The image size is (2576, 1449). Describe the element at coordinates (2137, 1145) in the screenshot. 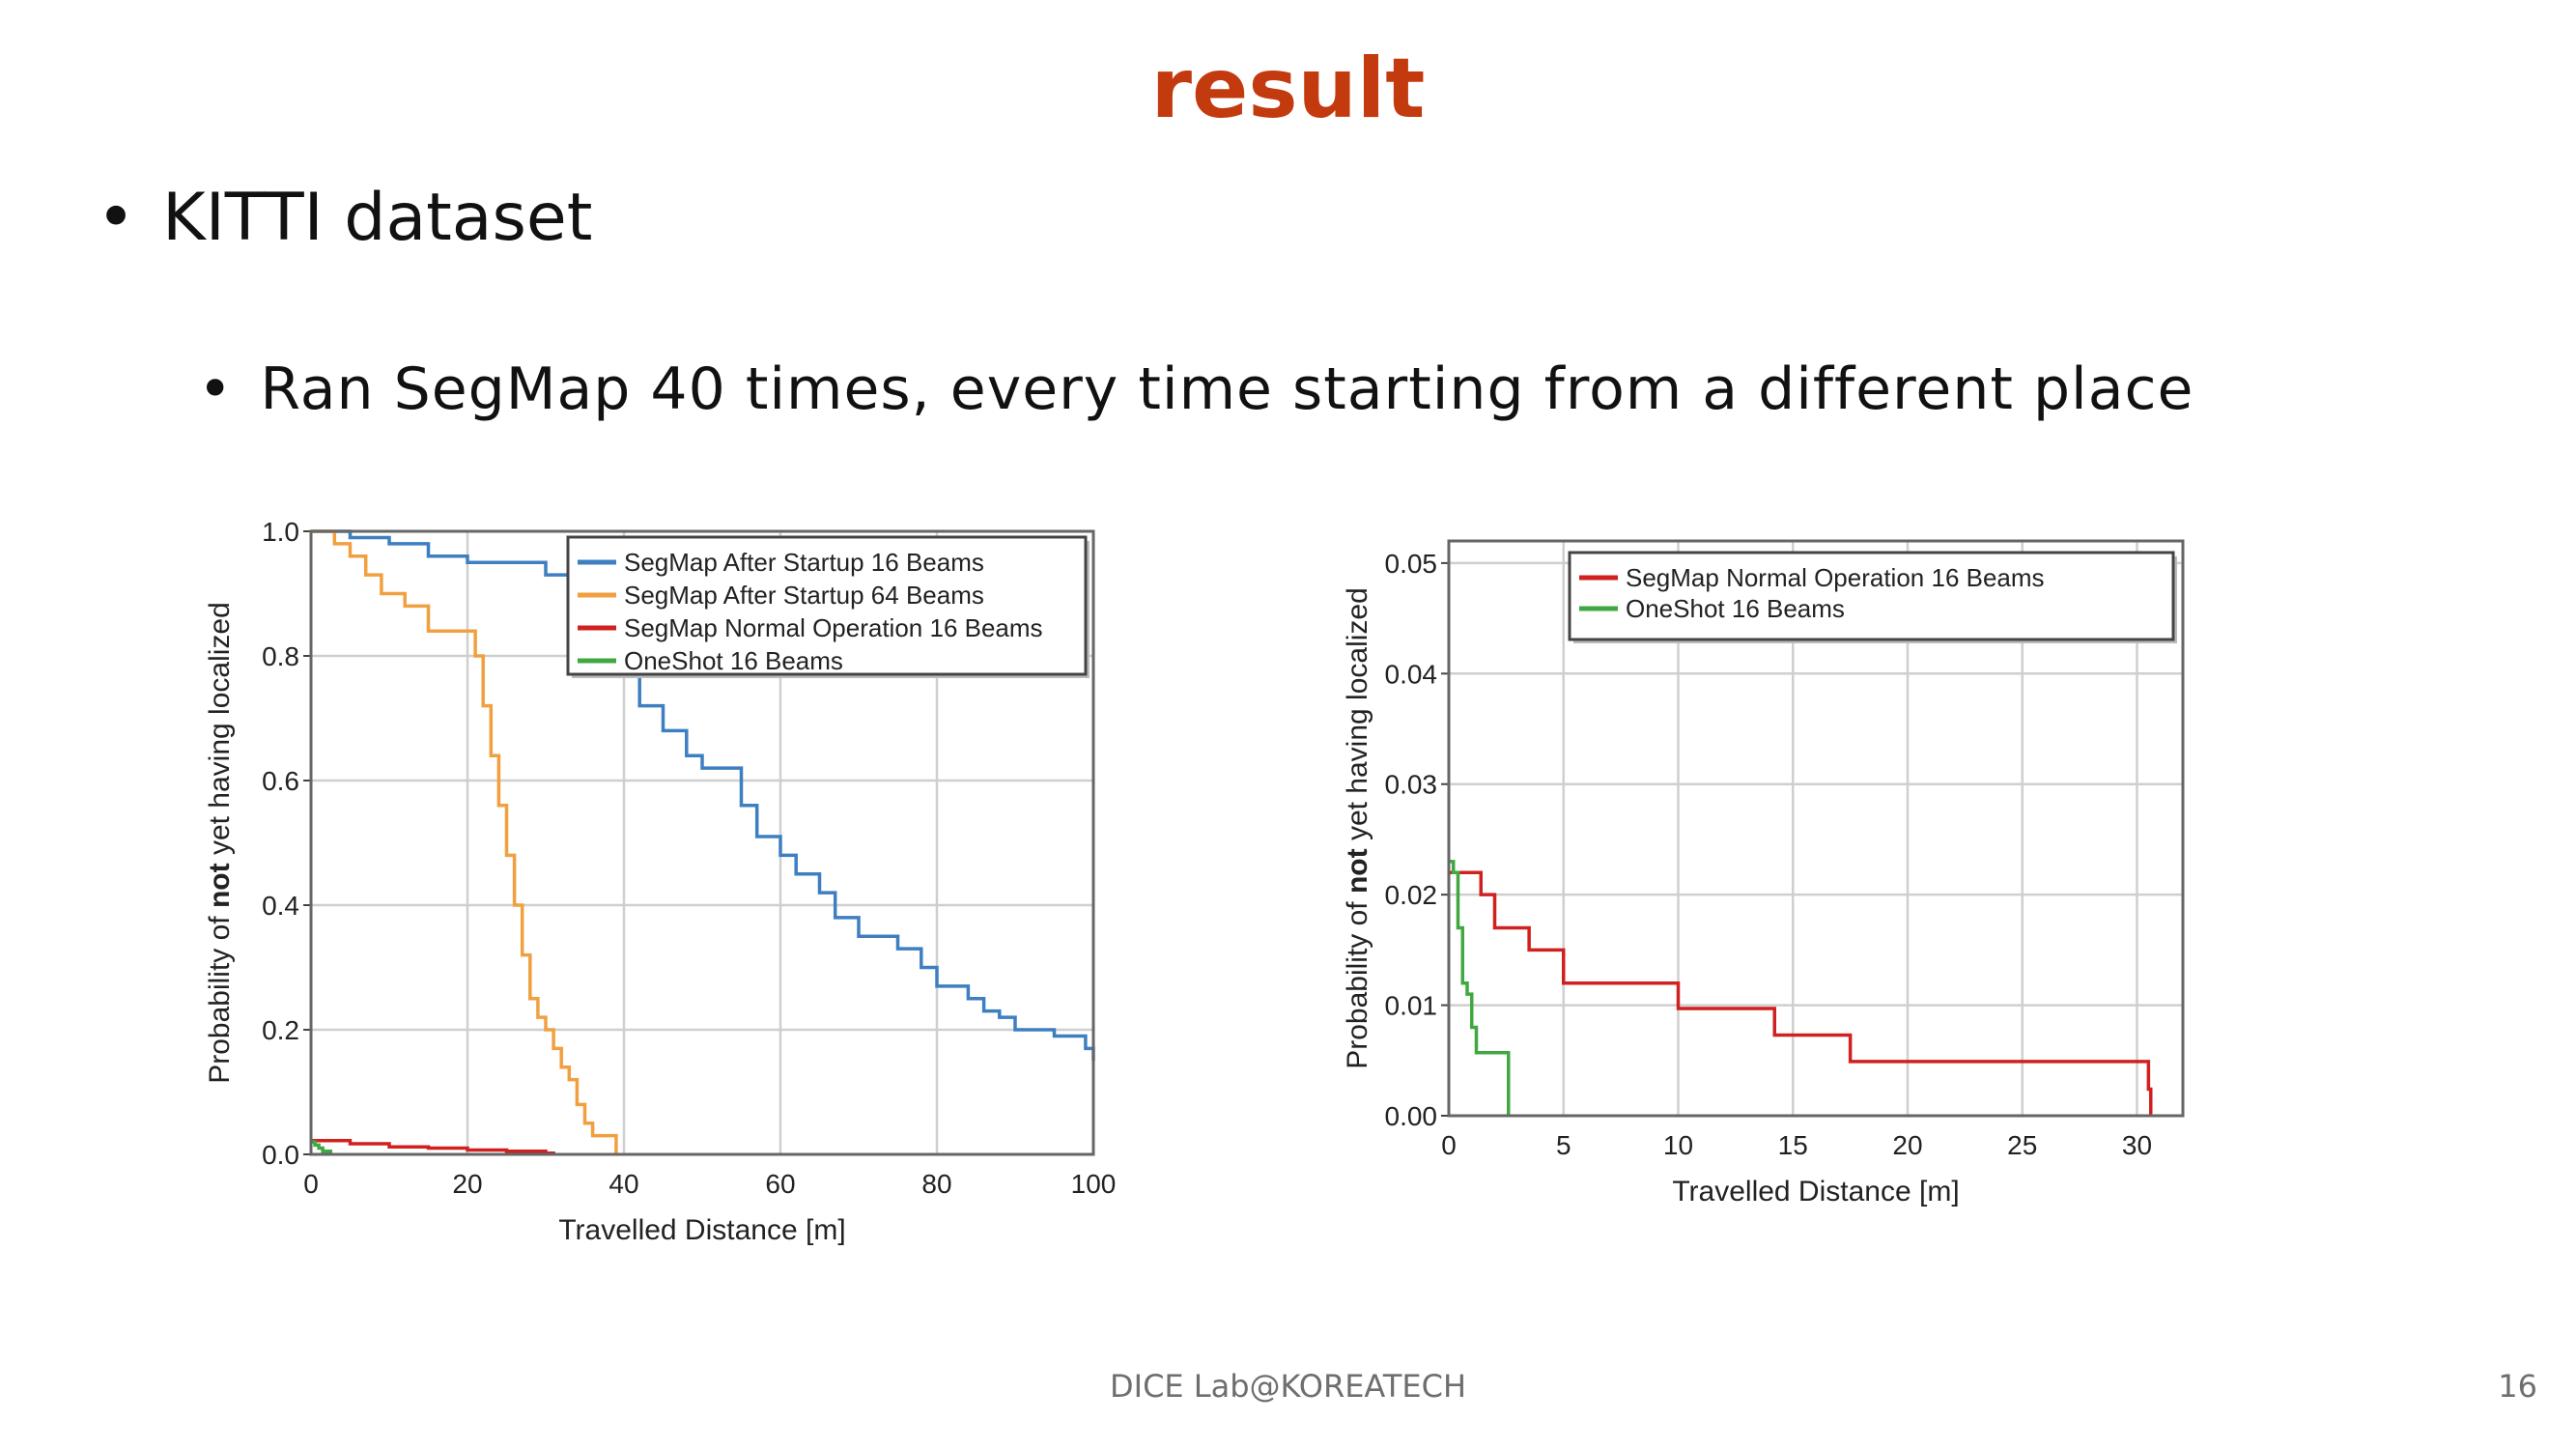

I see `x-tick-label: 30` at that location.